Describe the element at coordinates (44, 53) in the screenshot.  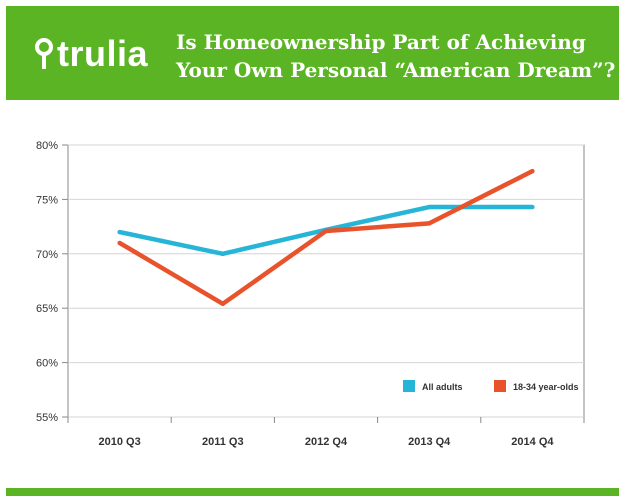
I see `location-pin-icon` at that location.